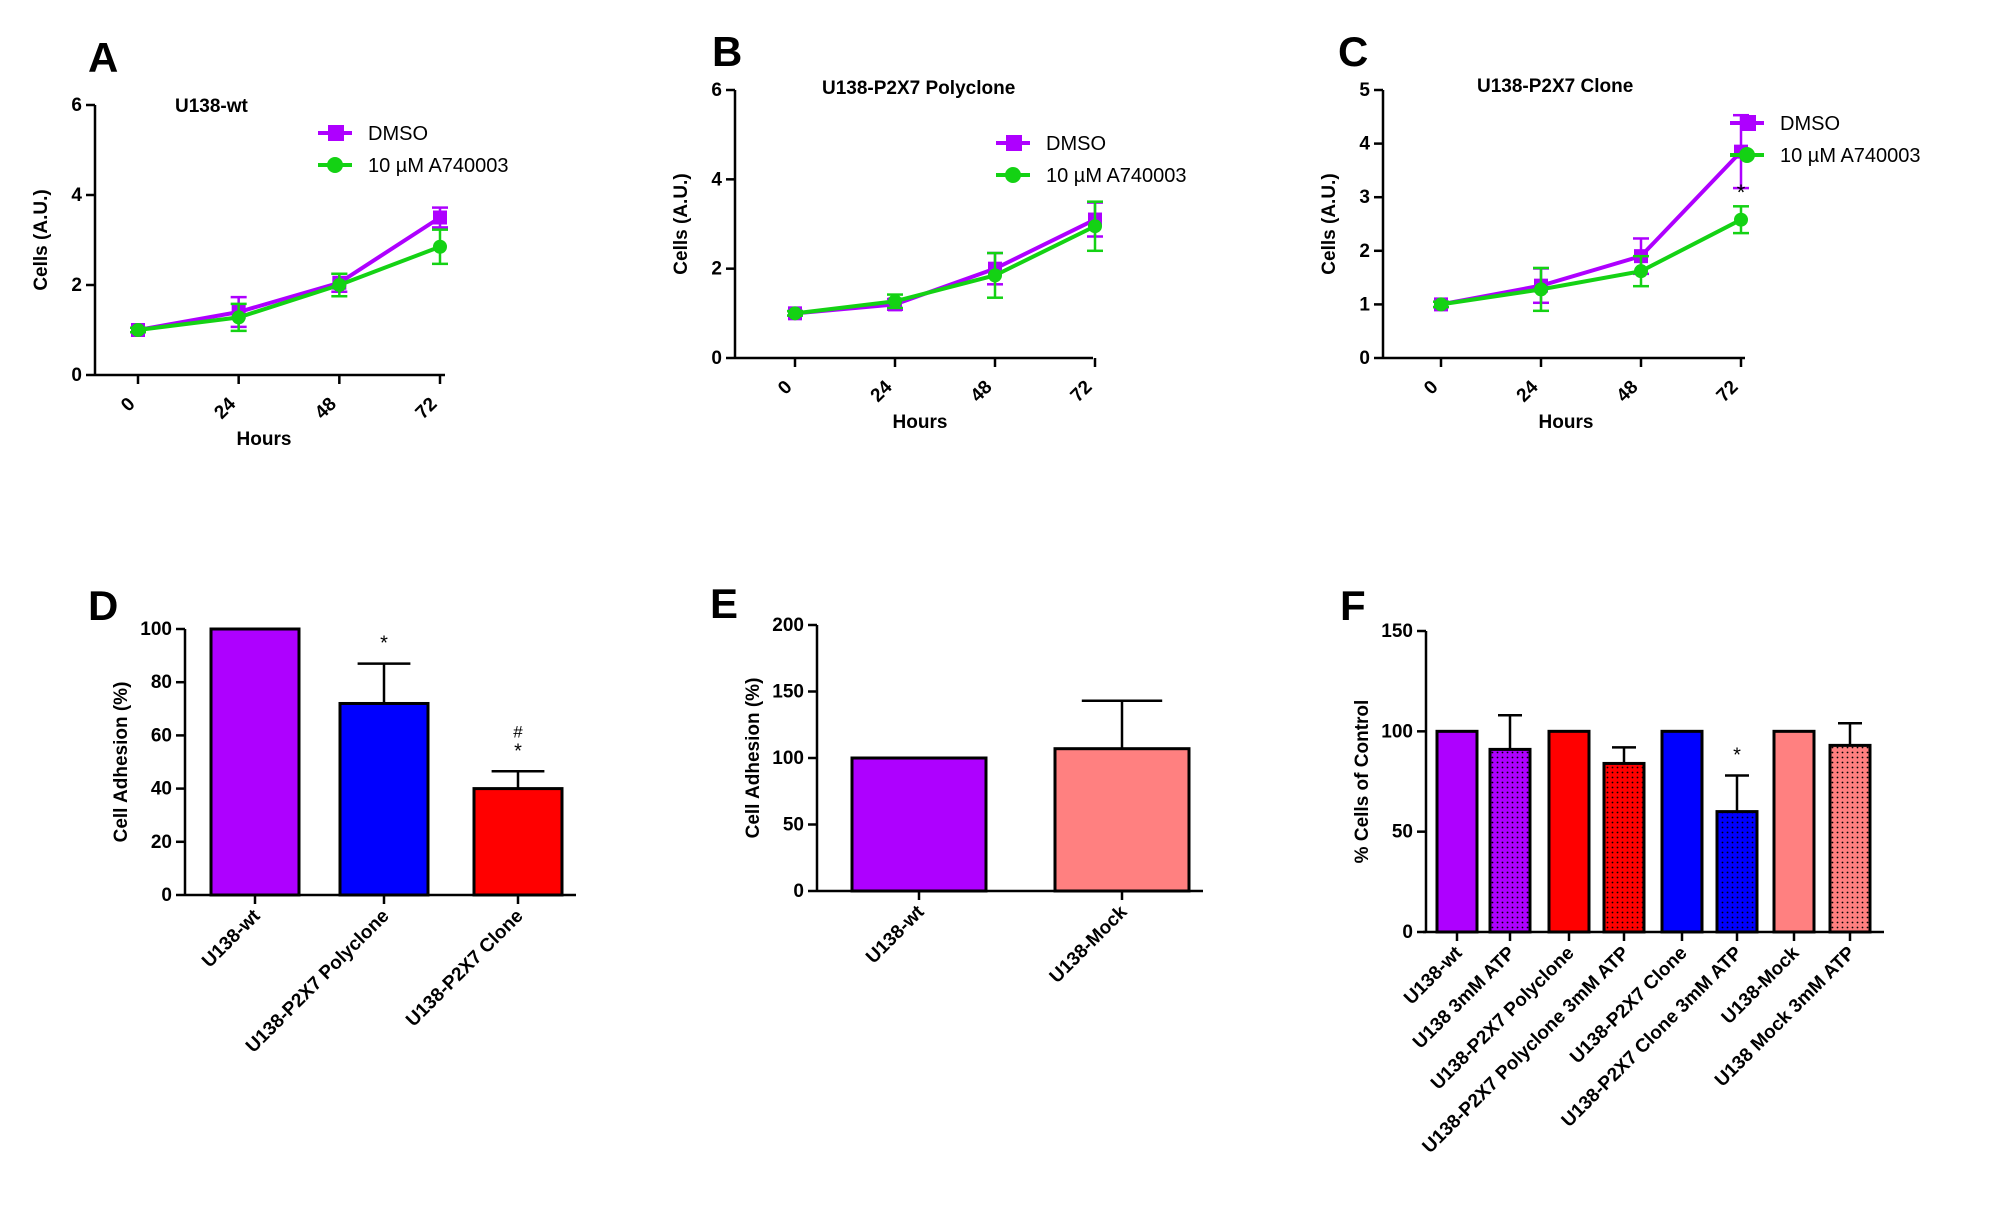 The image size is (2000, 1222). Describe the element at coordinates (785, 388) in the screenshot. I see `x-tick-label: 0` at that location.